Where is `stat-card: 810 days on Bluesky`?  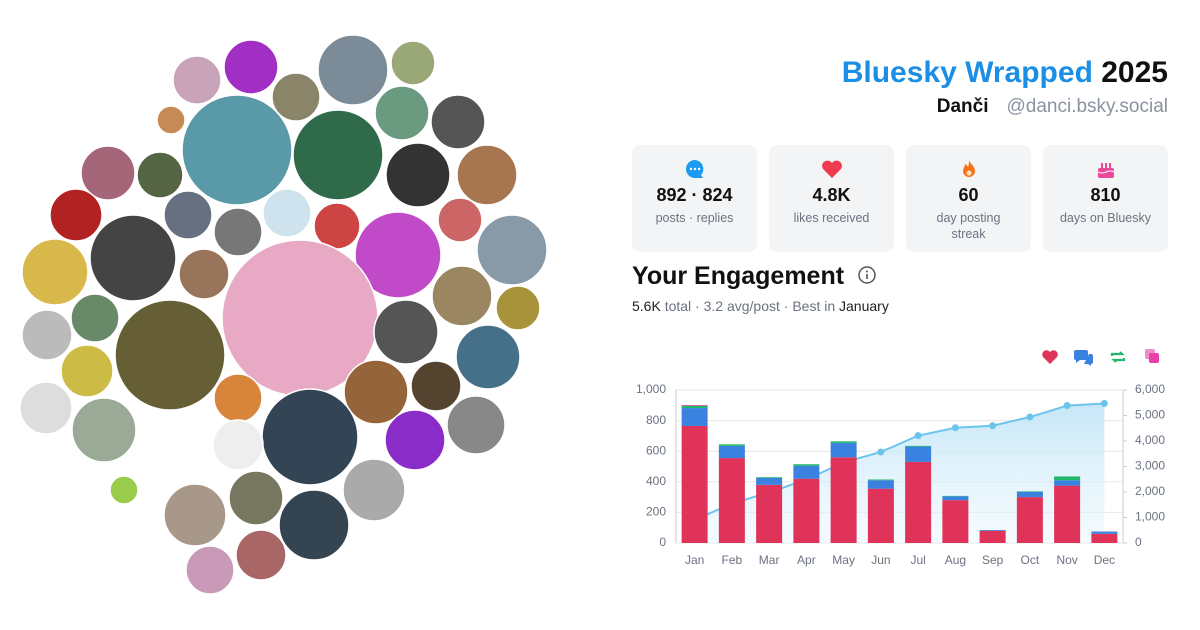 stat-card: 810 days on Bluesky is located at coordinates (1105, 198).